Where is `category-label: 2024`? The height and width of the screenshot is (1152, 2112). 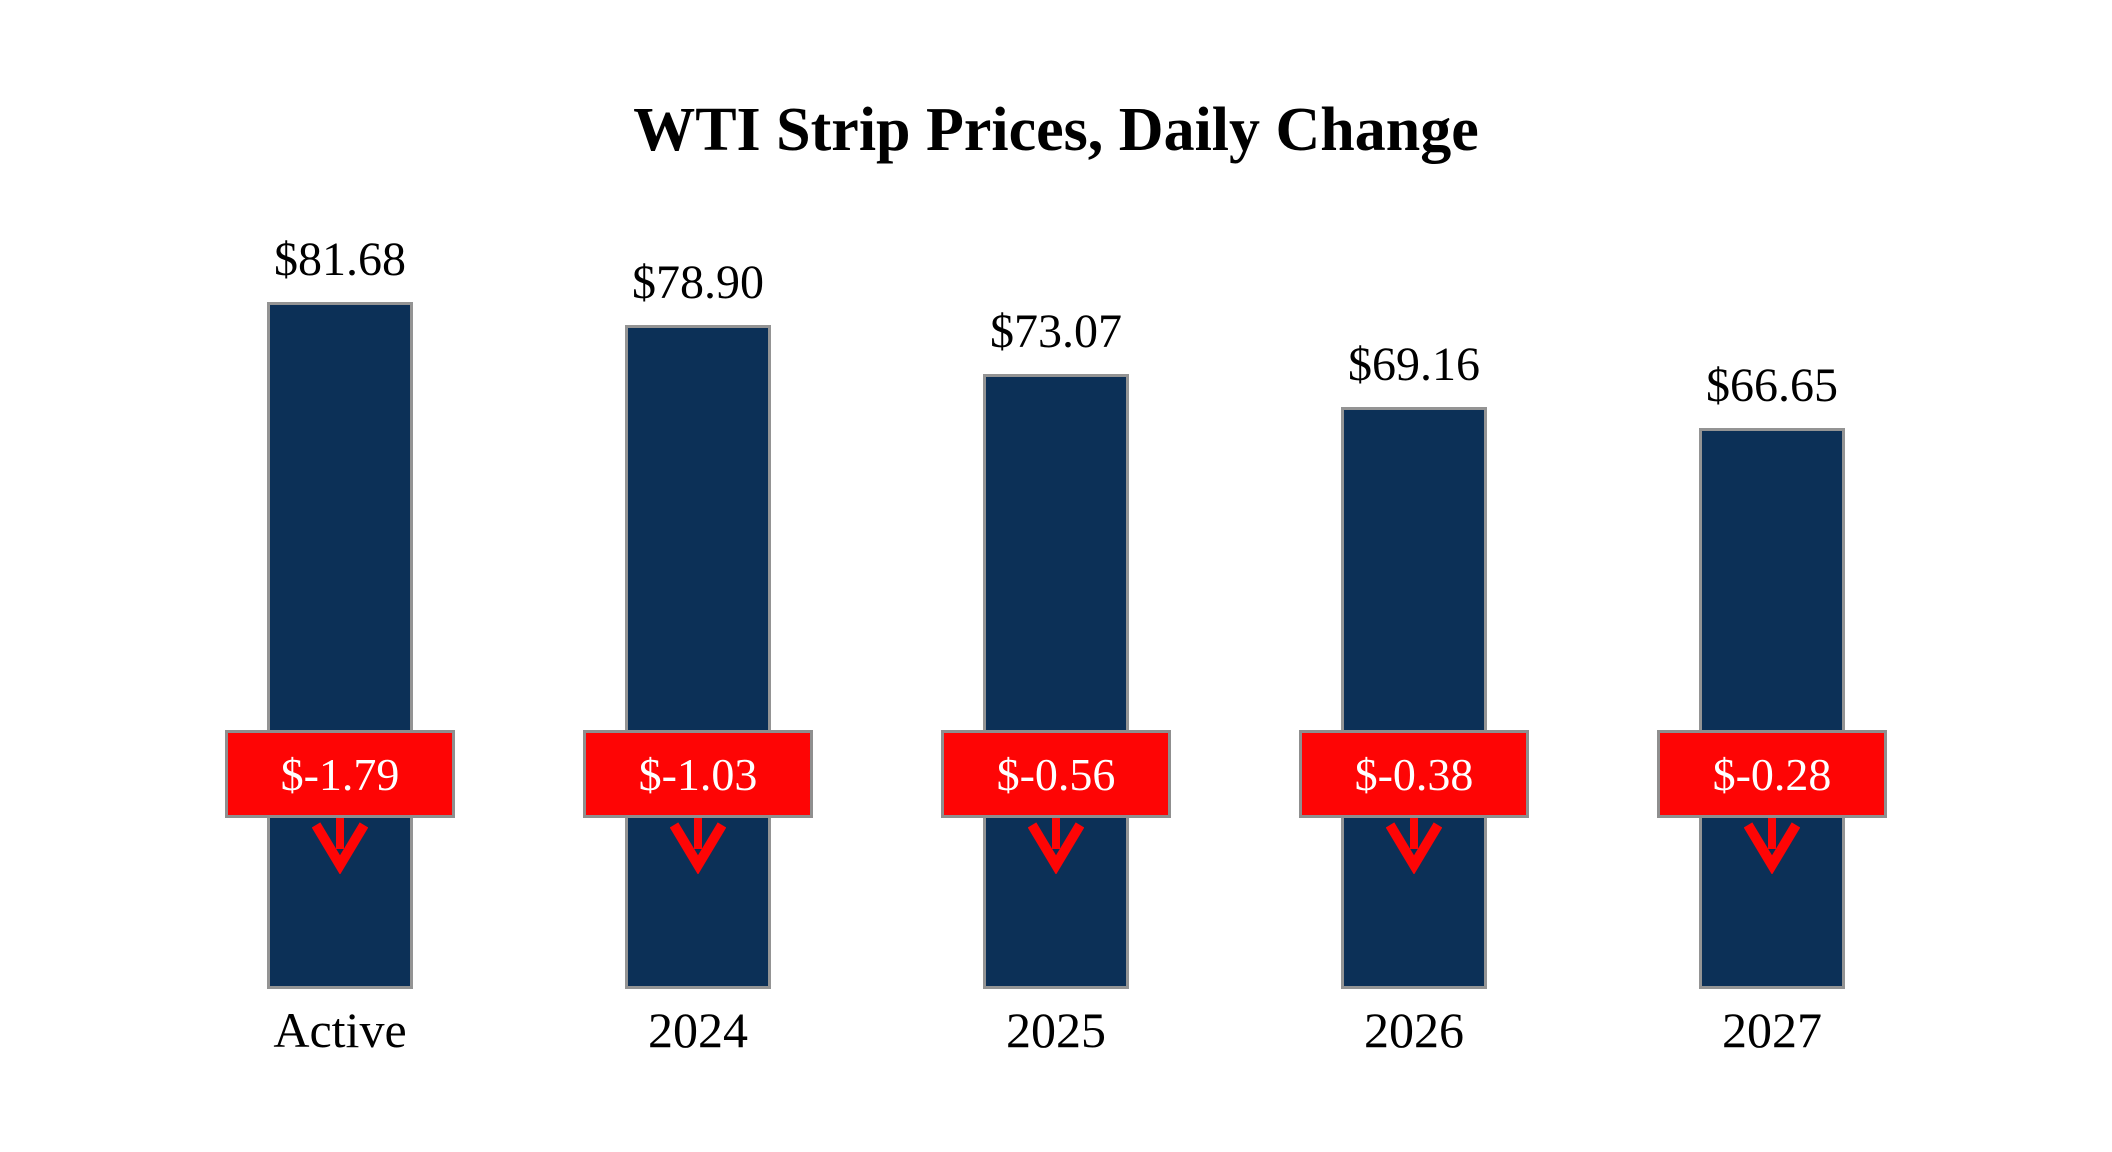
category-label: 2024 is located at coordinates (698, 1030).